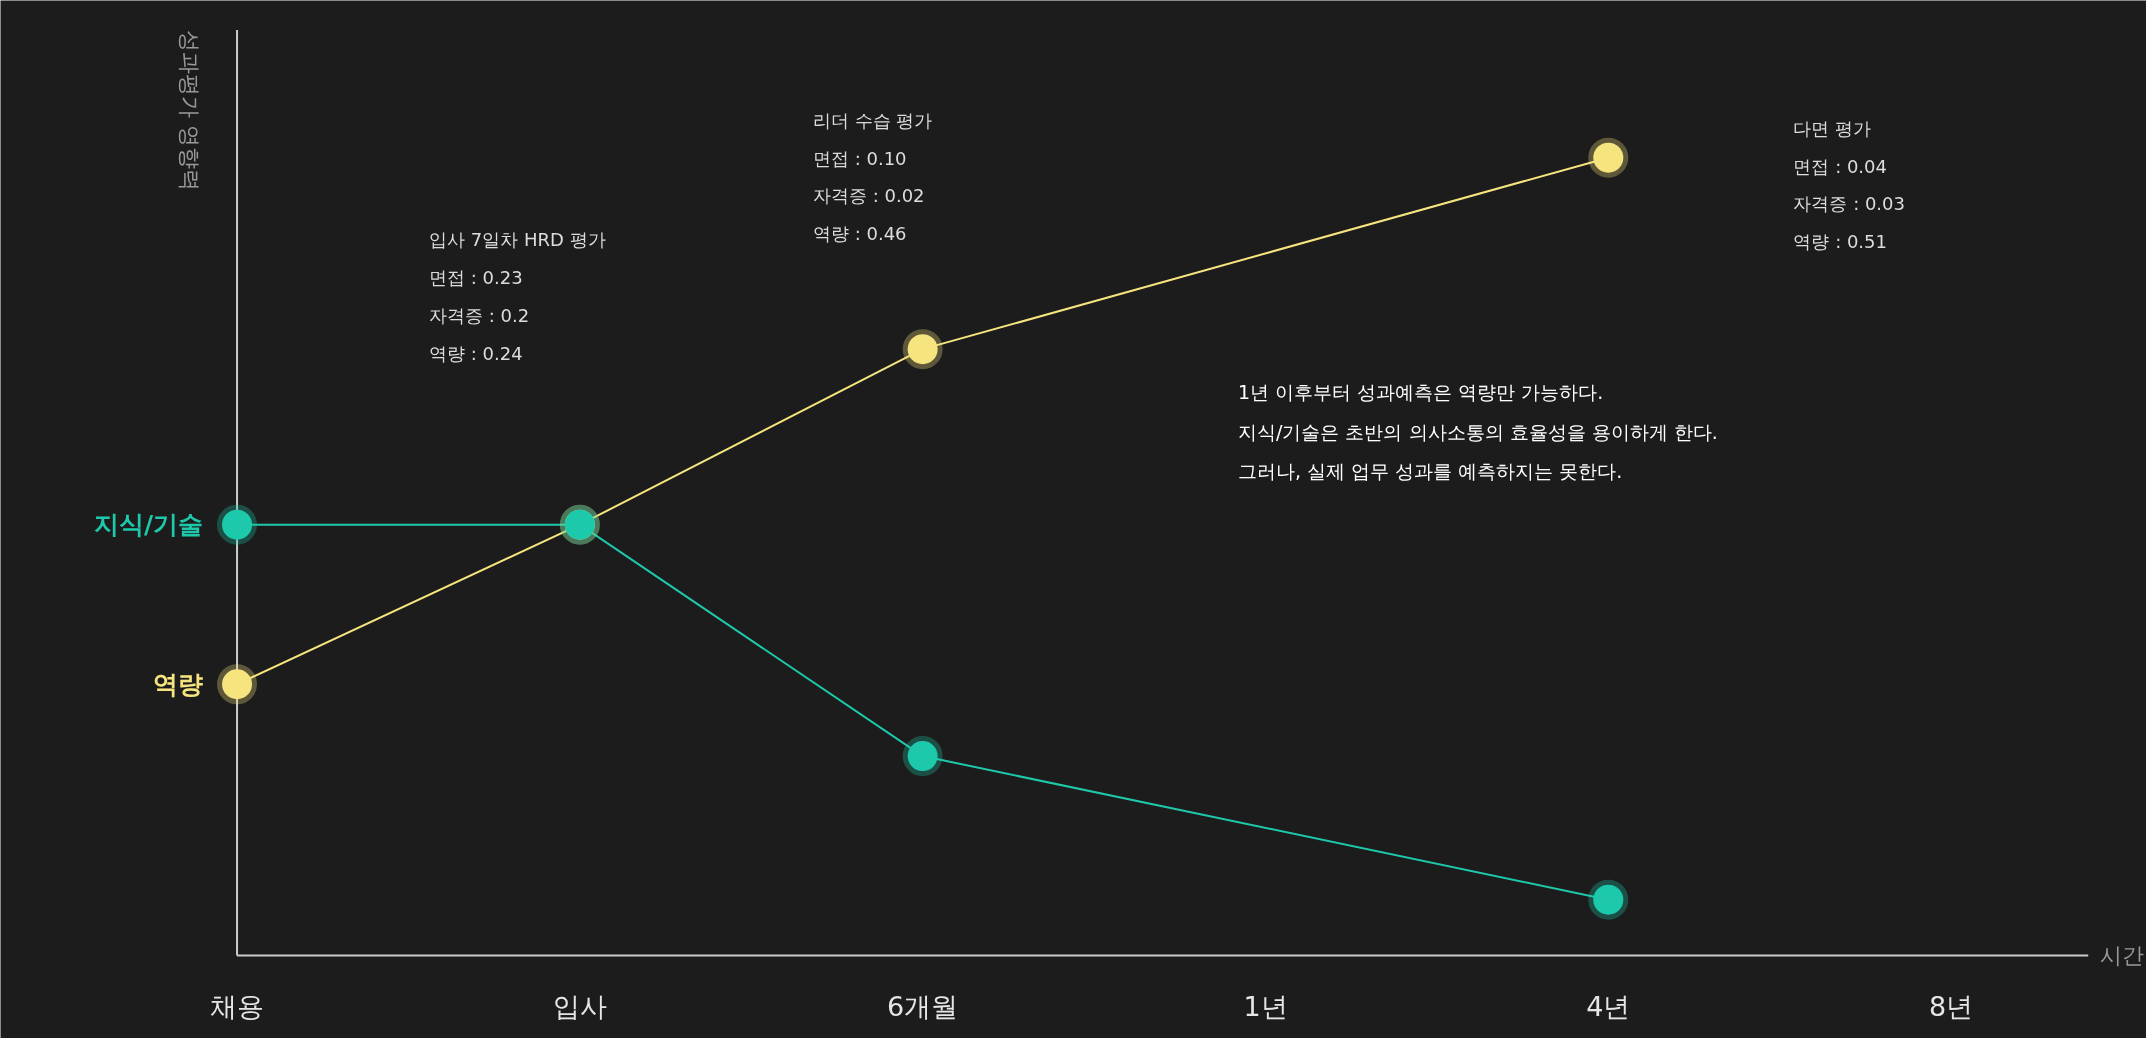 This screenshot has height=1038, width=2146. Describe the element at coordinates (1608, 1007) in the screenshot. I see `x-tick-label: 4년` at that location.